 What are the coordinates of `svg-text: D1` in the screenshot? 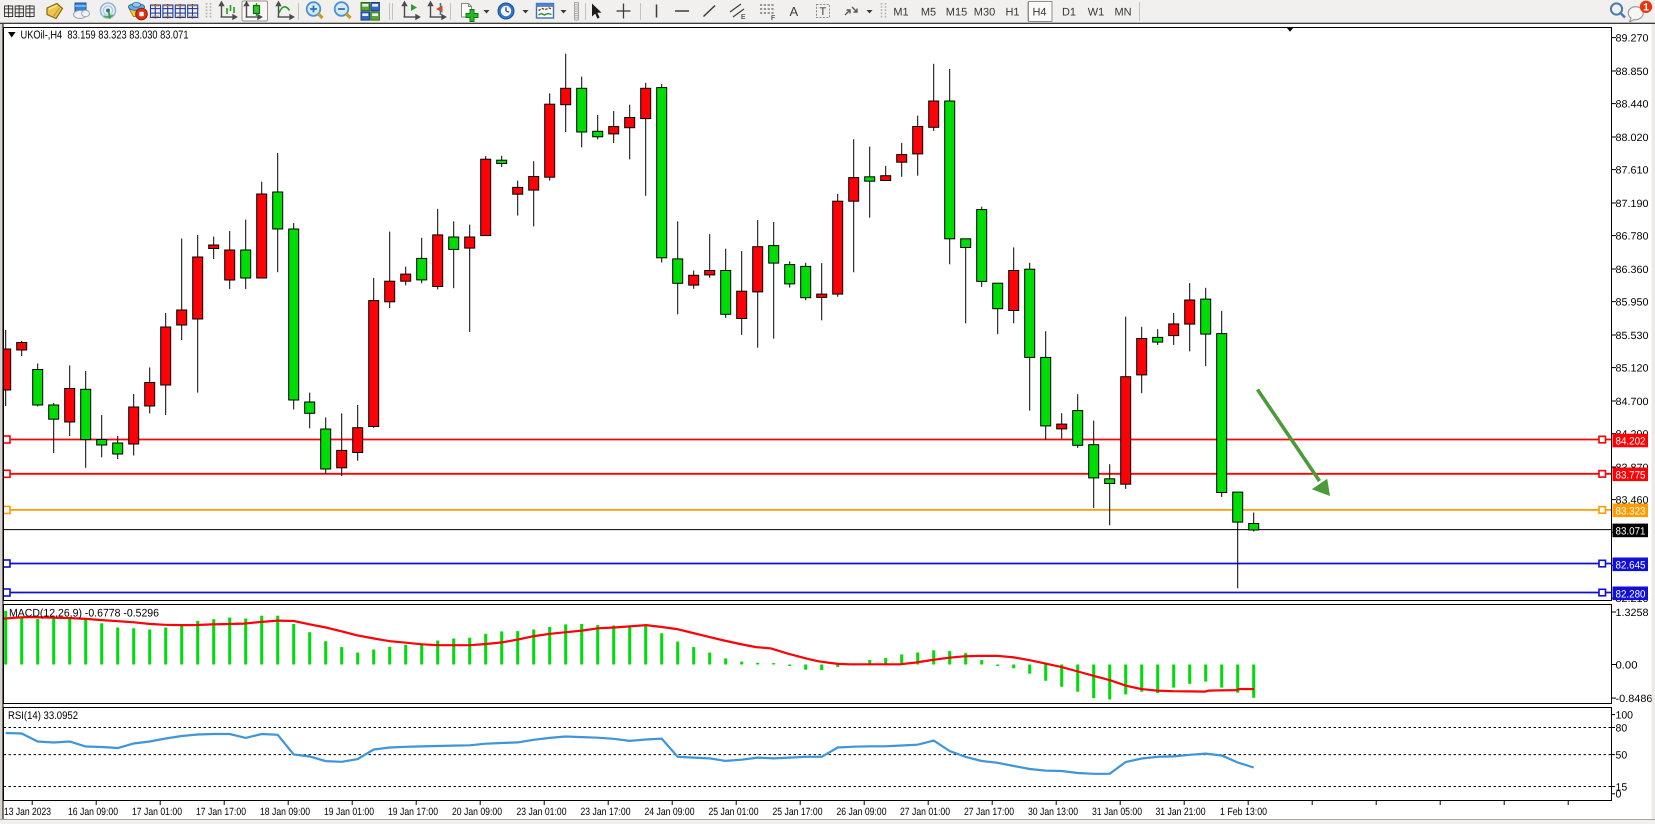 It's located at (1069, 13).